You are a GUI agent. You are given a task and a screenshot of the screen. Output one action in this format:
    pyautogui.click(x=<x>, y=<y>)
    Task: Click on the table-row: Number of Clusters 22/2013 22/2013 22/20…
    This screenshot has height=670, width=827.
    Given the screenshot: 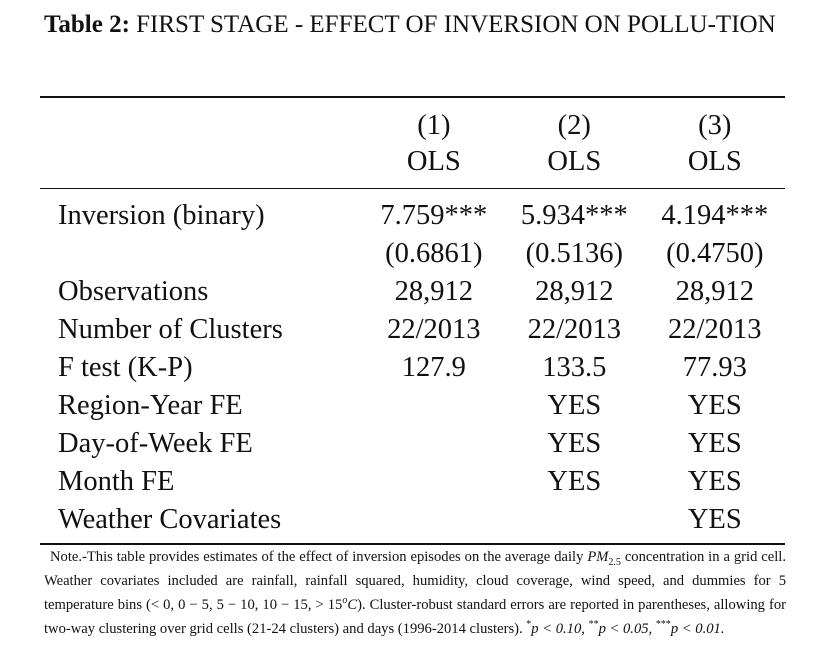 What is the action you would take?
    pyautogui.click(x=412, y=330)
    